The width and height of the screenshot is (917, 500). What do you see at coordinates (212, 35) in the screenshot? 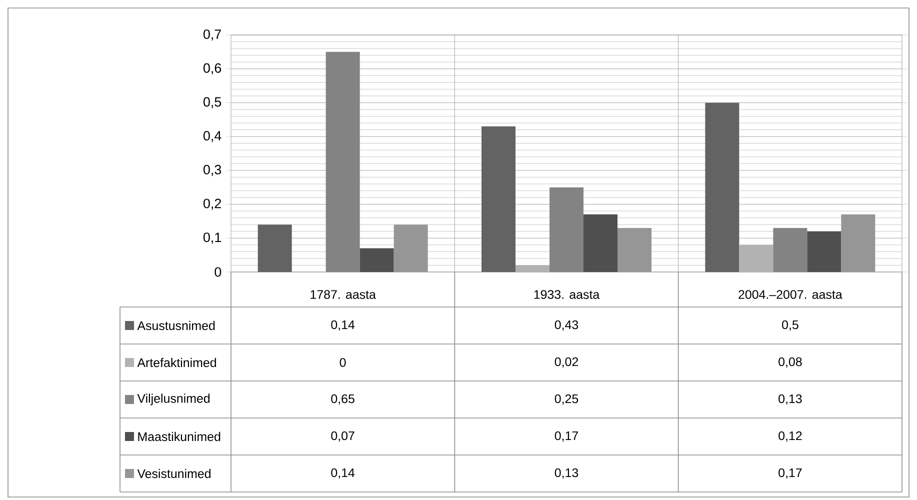
I see `y-tick-label: 0,7` at bounding box center [212, 35].